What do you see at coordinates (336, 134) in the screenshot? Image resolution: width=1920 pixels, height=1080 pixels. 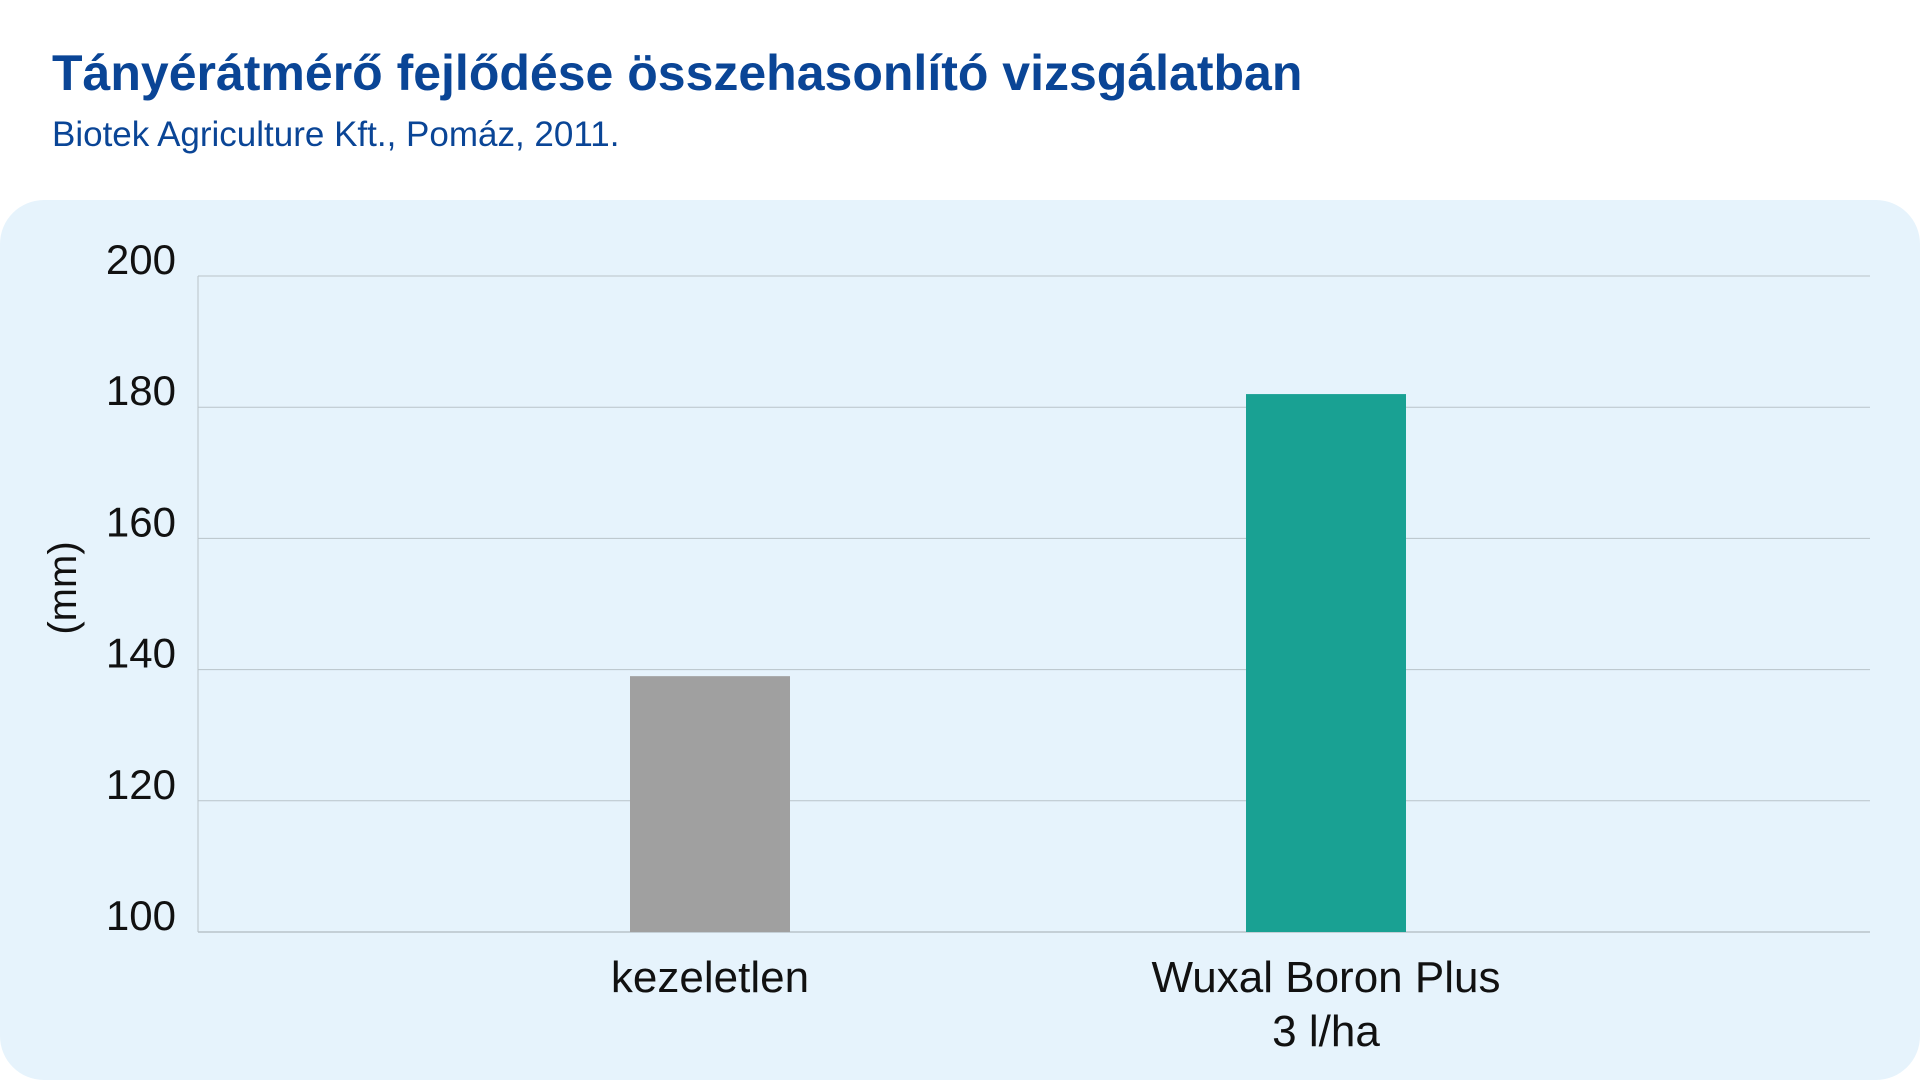 I see `chart-subtitle: Biotek Agriculture Kft., Pomáz, 2011.` at bounding box center [336, 134].